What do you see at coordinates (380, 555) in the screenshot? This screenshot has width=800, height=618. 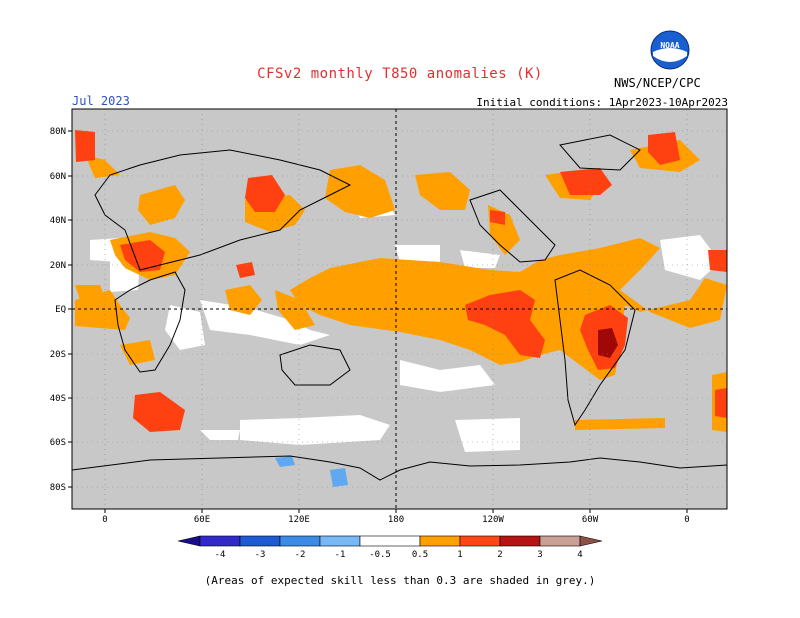 I see `colorbar-label: -0.5` at bounding box center [380, 555].